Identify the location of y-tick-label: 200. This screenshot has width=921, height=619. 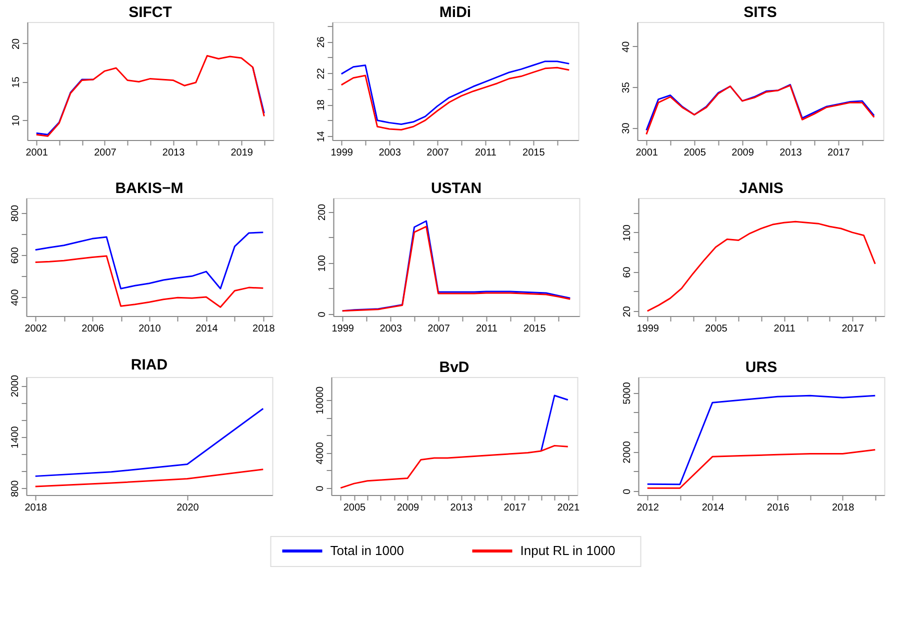
(322, 212).